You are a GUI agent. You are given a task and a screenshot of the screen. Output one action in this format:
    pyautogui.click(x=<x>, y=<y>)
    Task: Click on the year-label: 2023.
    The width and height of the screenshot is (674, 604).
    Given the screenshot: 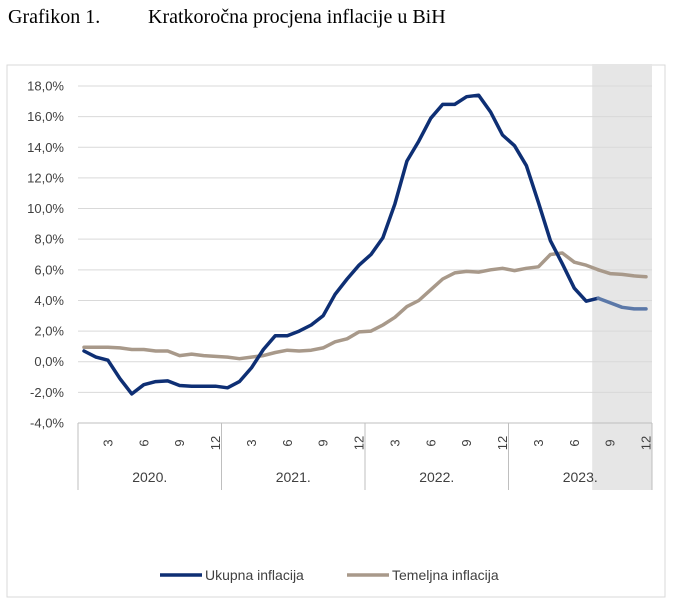 What is the action you would take?
    pyautogui.click(x=580, y=477)
    